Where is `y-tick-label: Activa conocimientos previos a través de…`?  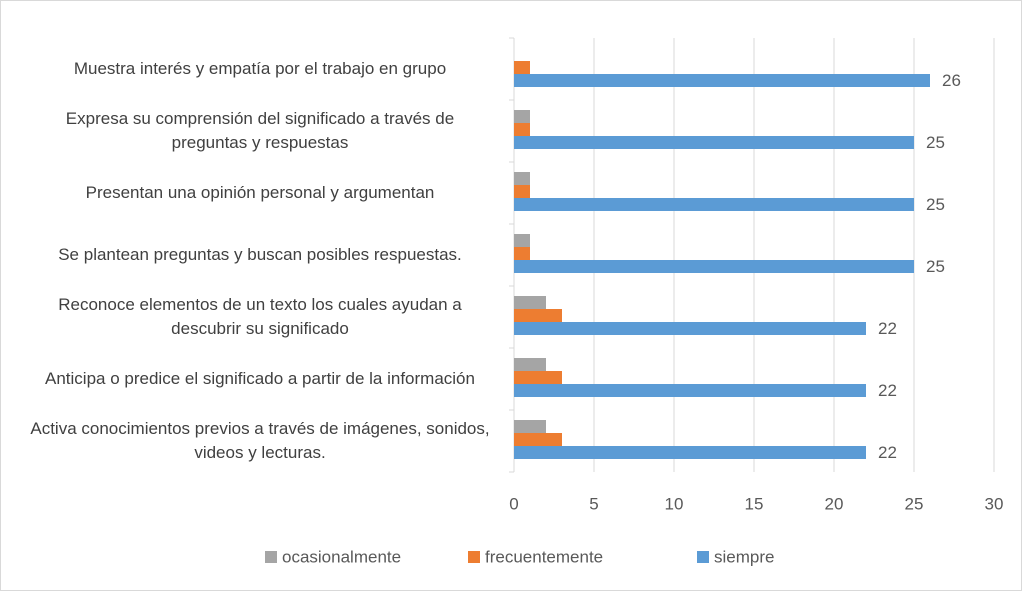 y-tick-label: Activa conocimientos previos a través de… is located at coordinates (260, 440).